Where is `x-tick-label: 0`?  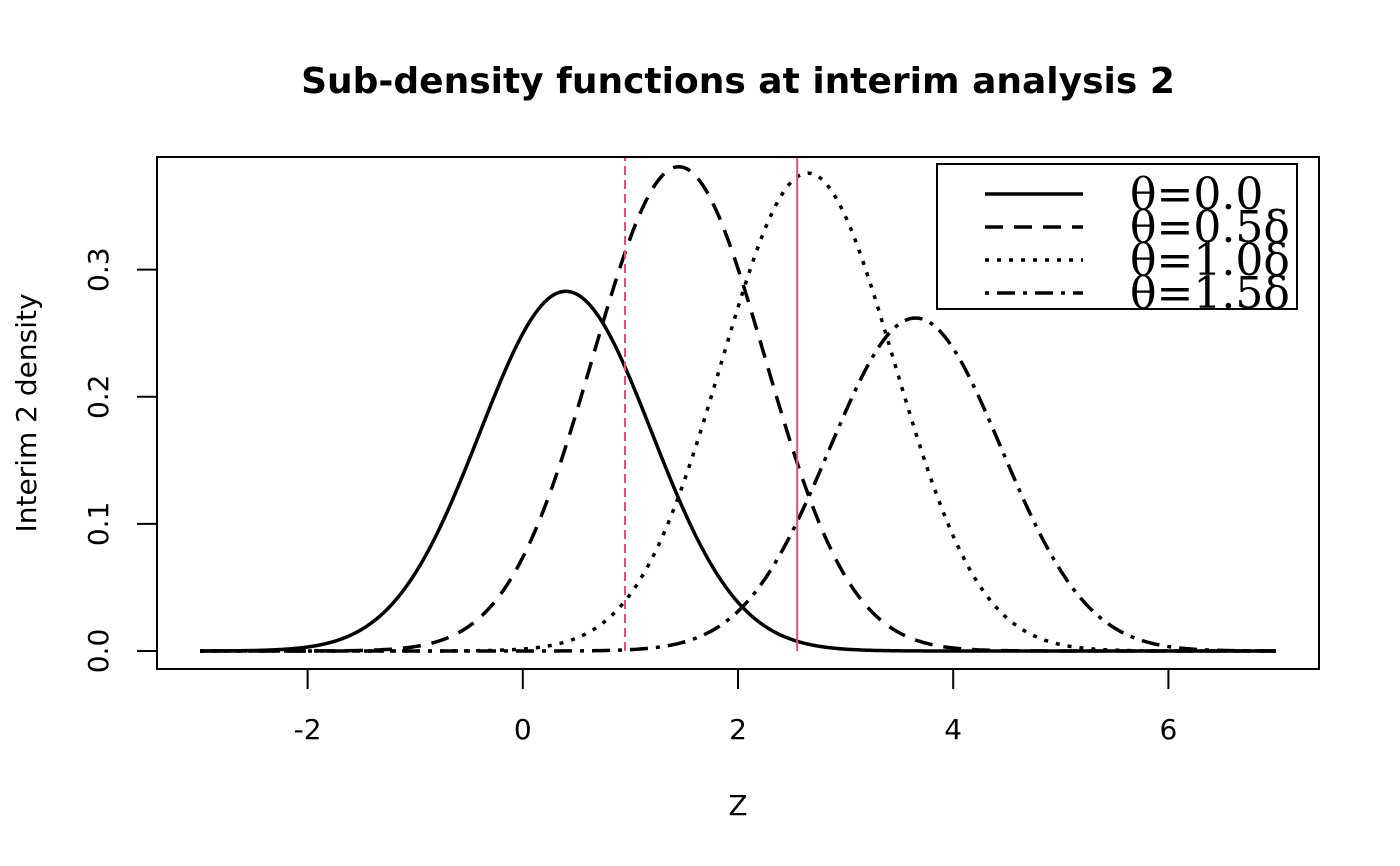
x-tick-label: 0 is located at coordinates (523, 729).